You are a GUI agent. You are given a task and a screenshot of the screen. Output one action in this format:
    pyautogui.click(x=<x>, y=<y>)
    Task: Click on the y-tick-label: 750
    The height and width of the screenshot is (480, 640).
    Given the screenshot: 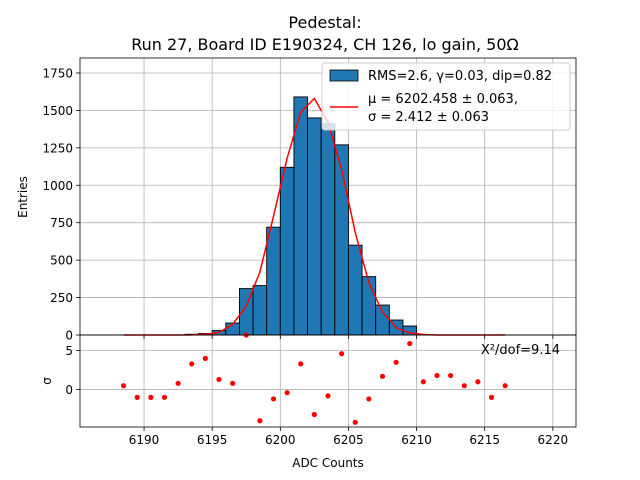 What is the action you would take?
    pyautogui.click(x=61, y=223)
    